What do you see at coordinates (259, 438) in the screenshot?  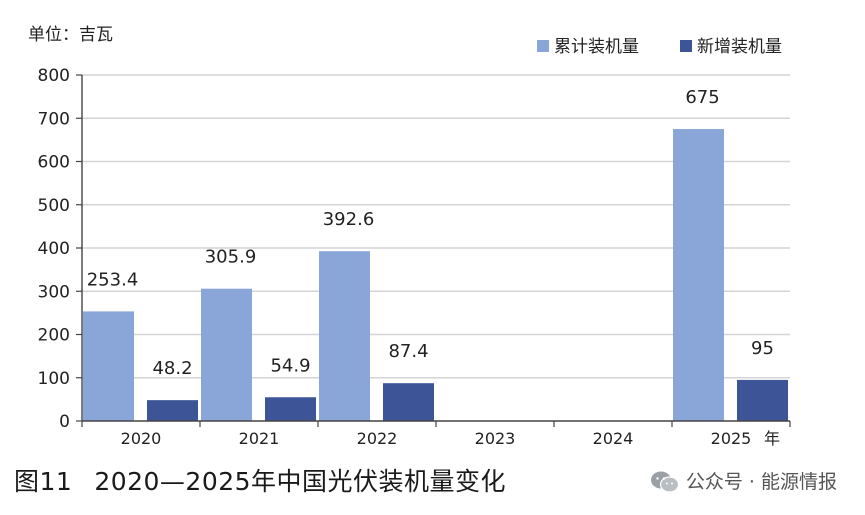 I see `x-tick-label: 2021` at bounding box center [259, 438].